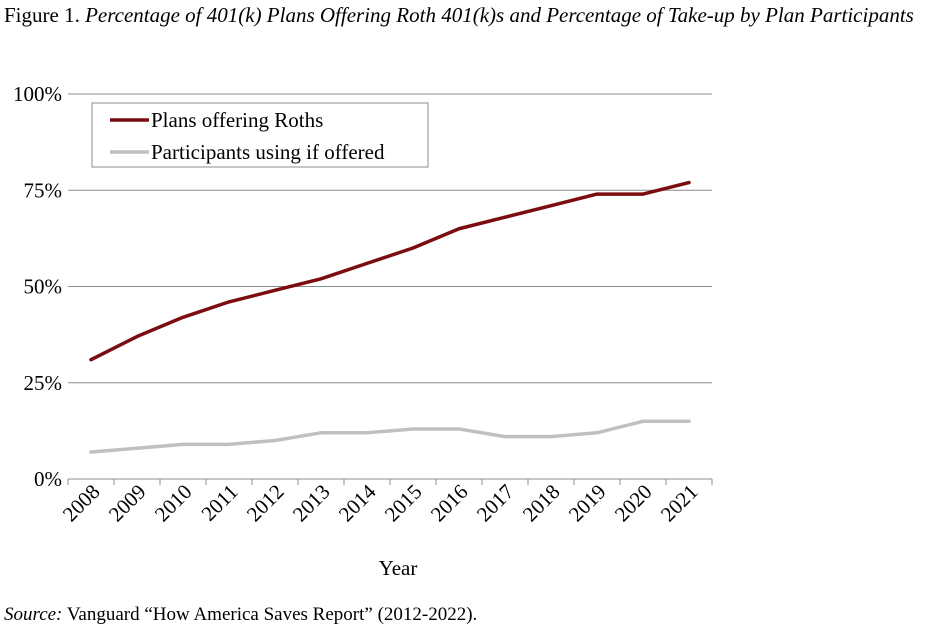  What do you see at coordinates (127, 503) in the screenshot?
I see `x-tick-label: 2009` at bounding box center [127, 503].